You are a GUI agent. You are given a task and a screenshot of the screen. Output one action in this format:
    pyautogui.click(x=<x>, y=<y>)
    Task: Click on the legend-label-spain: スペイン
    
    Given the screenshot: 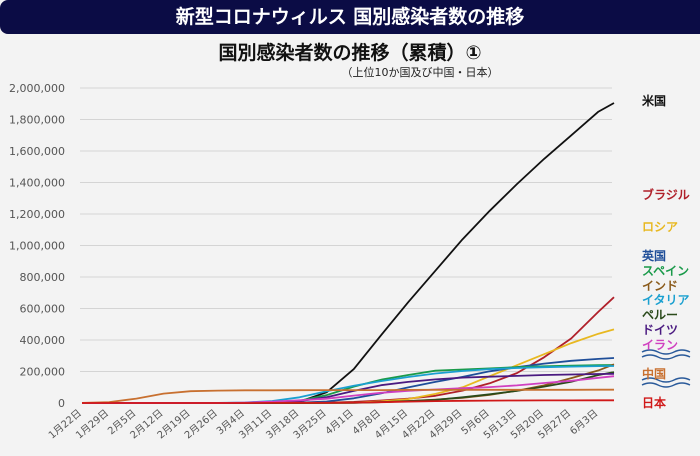 What is the action you would take?
    pyautogui.click(x=666, y=271)
    